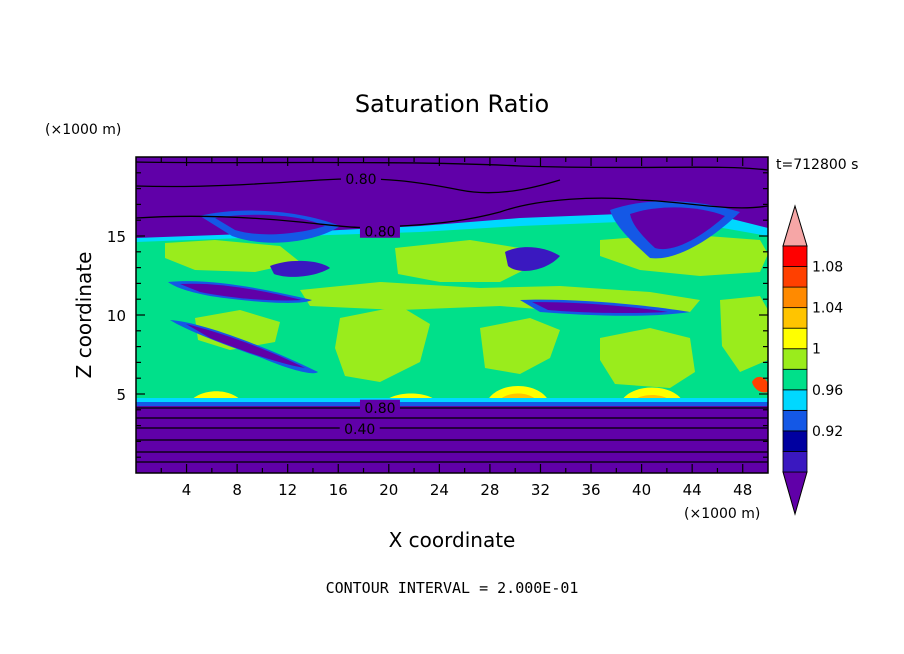 The image size is (904, 654). What do you see at coordinates (722, 514) in the screenshot?
I see `x-units-label: (×1000 m)` at bounding box center [722, 514].